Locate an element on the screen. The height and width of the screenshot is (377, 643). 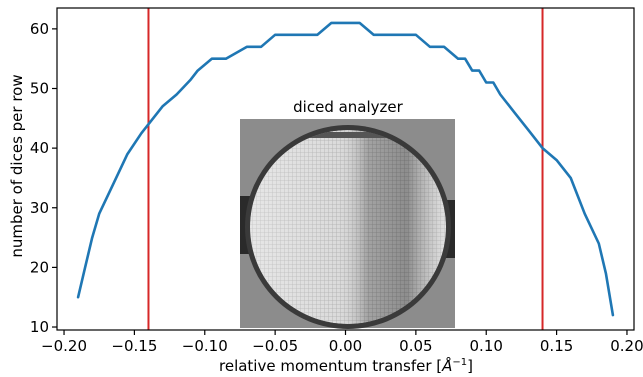
x-tick-label: −0.15 is located at coordinates (134, 346).